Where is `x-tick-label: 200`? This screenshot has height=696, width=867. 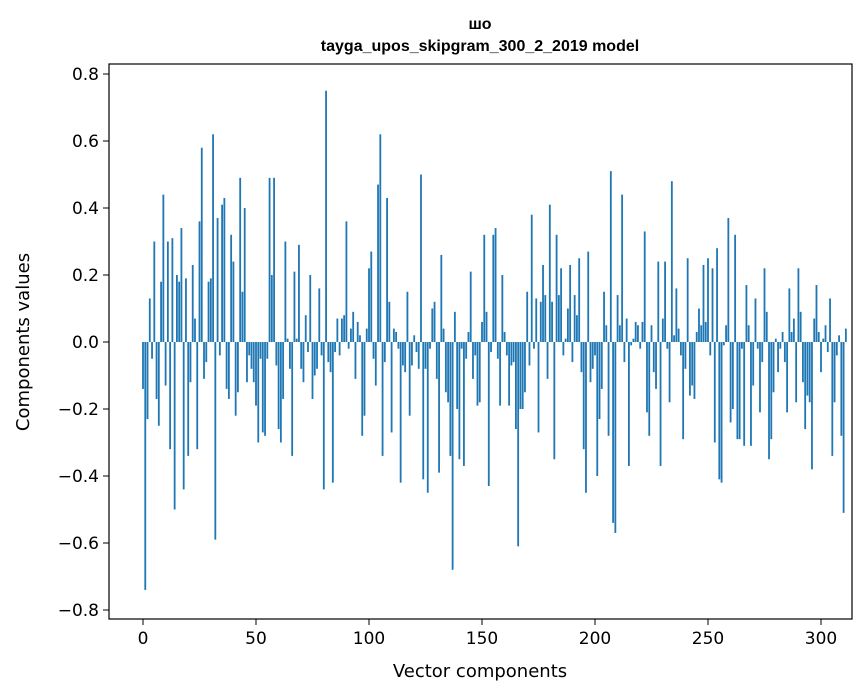 x-tick-label: 200 is located at coordinates (595, 639).